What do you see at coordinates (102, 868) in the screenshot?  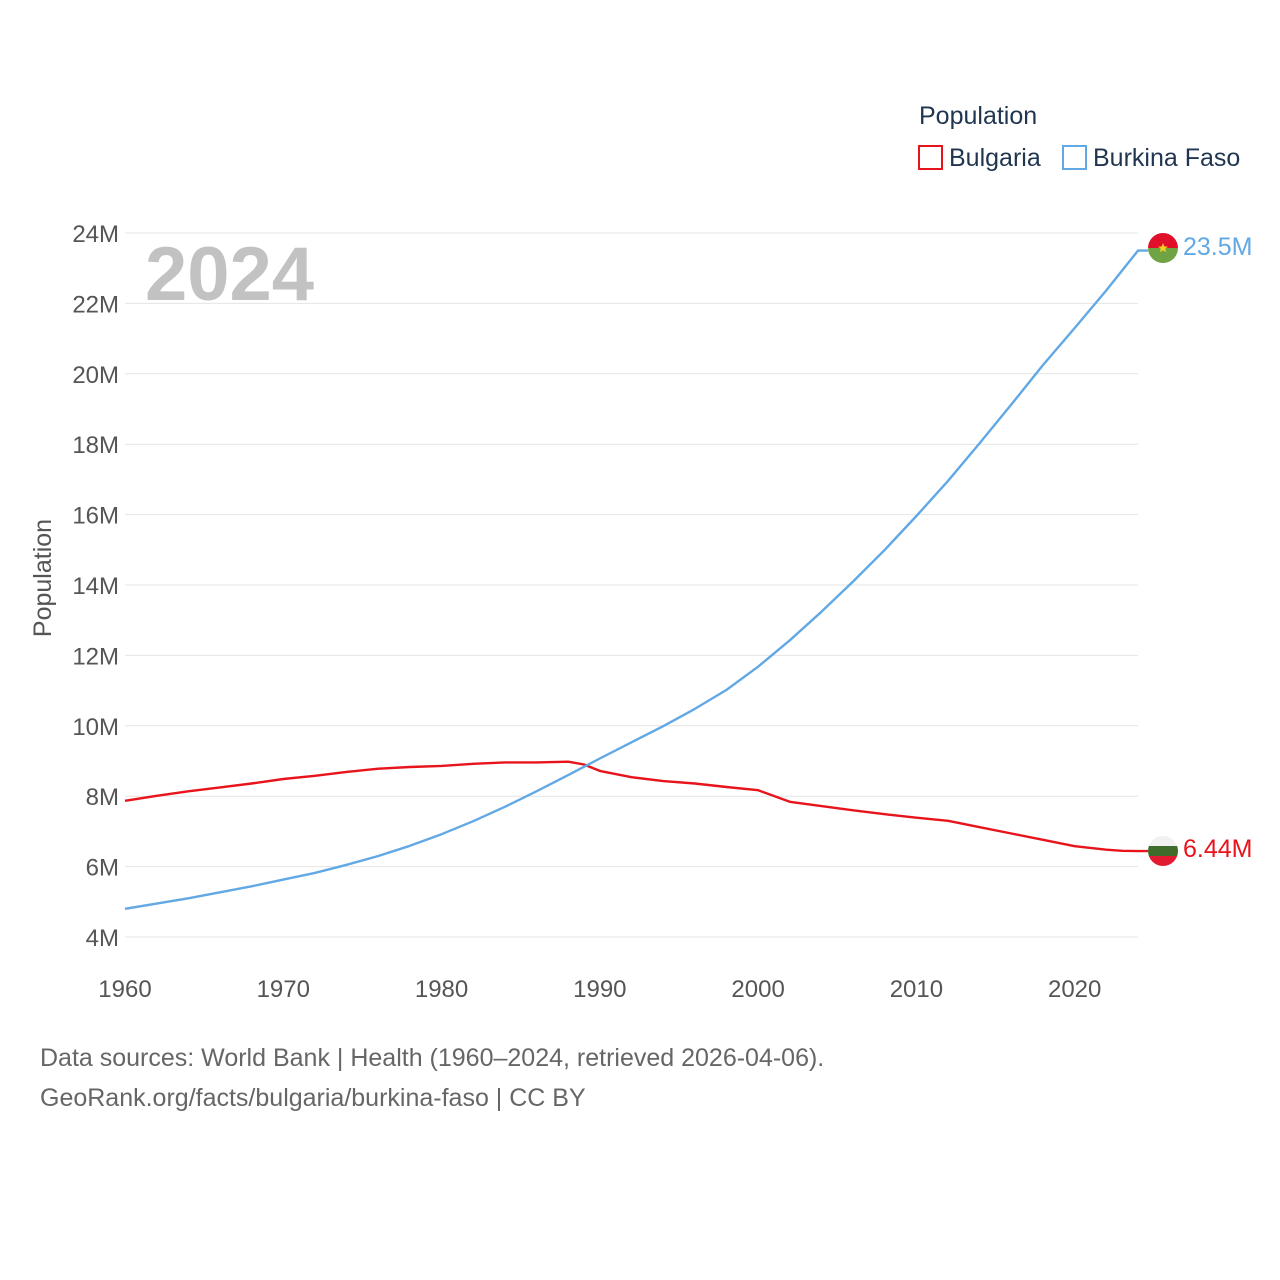 I see `y-tick-label: 6M` at bounding box center [102, 868].